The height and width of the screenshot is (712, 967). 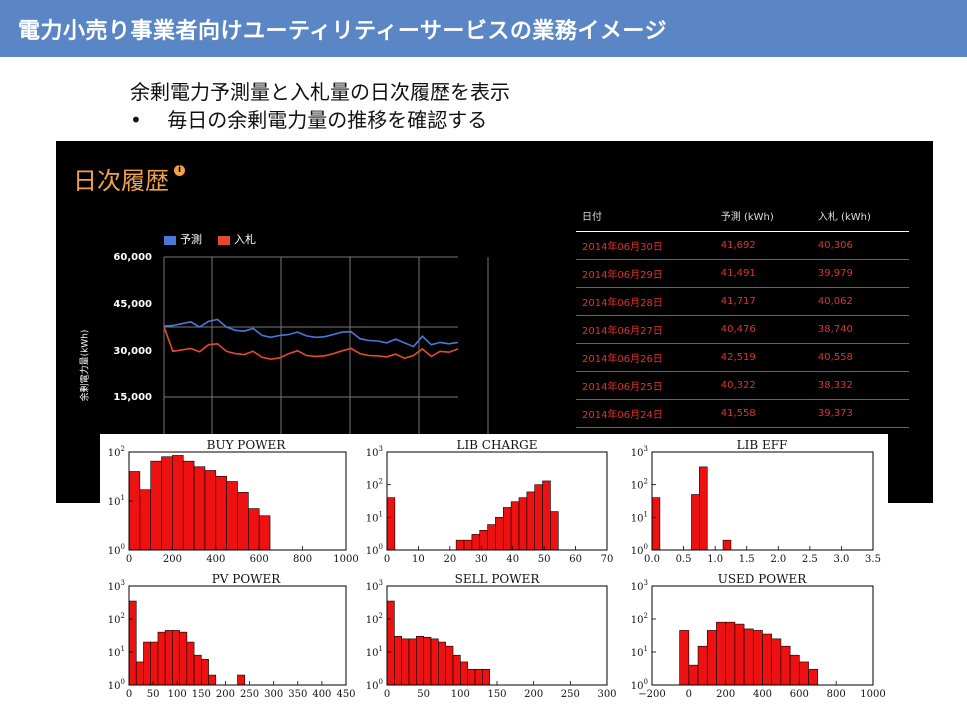 What do you see at coordinates (860, 385) in the screenshot?
I see `cell-bid: 38,332` at bounding box center [860, 385].